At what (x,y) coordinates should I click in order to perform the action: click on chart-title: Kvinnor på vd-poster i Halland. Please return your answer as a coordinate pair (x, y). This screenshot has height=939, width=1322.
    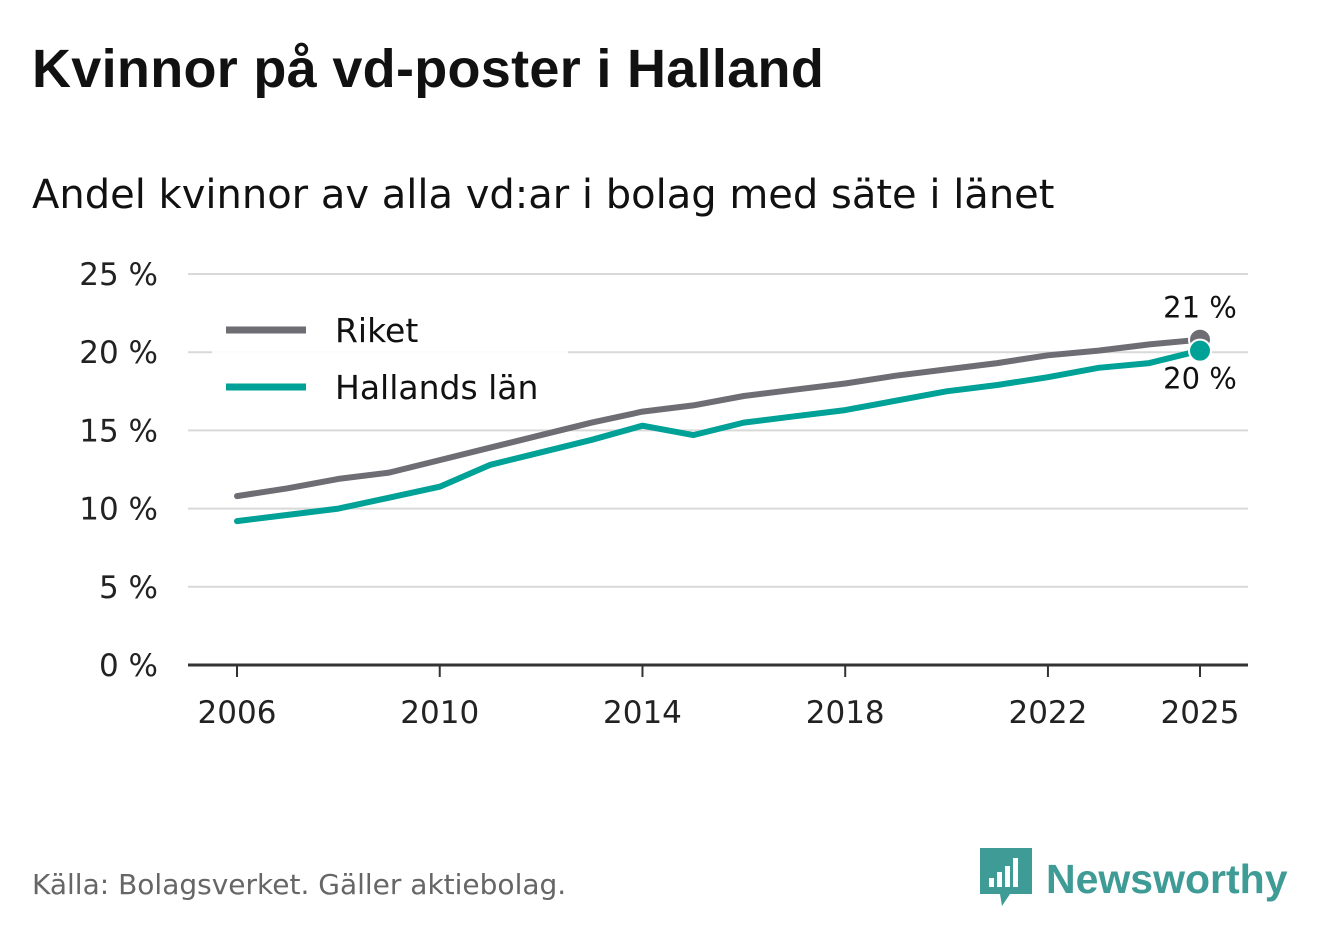
    Looking at the image, I should click on (428, 69).